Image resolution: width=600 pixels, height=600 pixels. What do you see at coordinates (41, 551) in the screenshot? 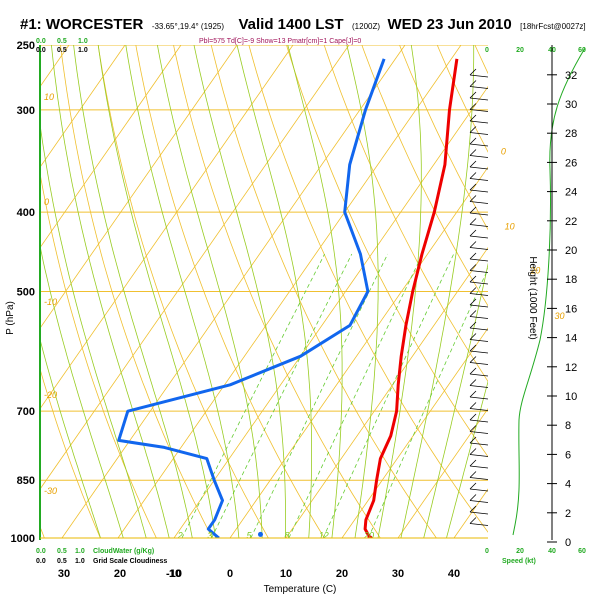
I see `cloudwater-bottom-tick-0: 0.0` at bounding box center [41, 551].